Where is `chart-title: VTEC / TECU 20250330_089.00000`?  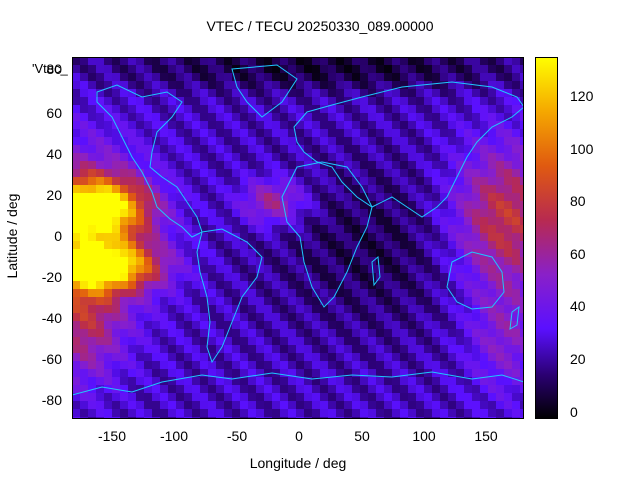
chart-title: VTEC / TECU 20250330_089.00000 is located at coordinates (320, 26).